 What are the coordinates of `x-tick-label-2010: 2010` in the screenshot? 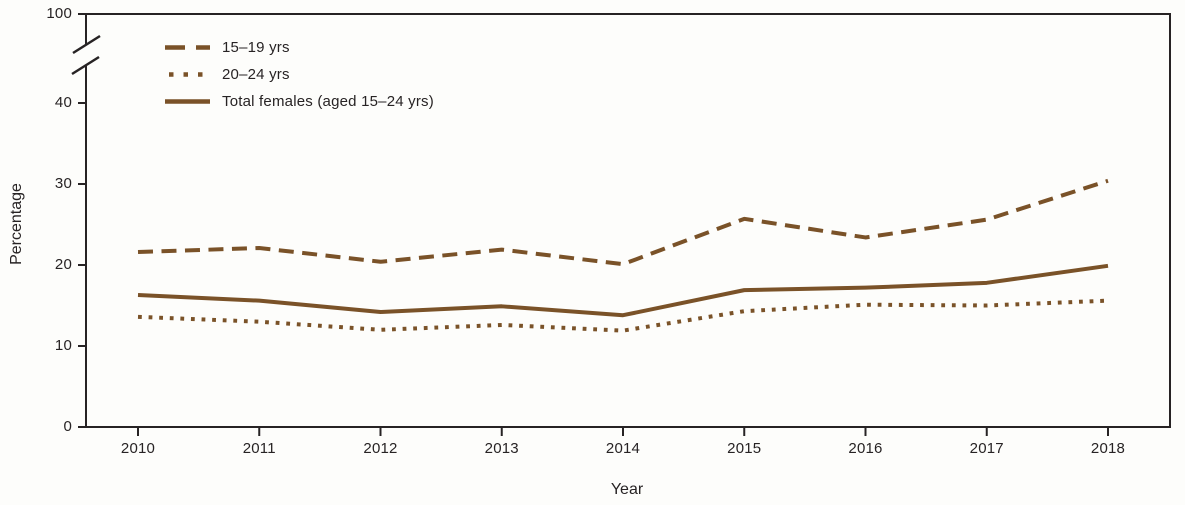 It's located at (138, 448).